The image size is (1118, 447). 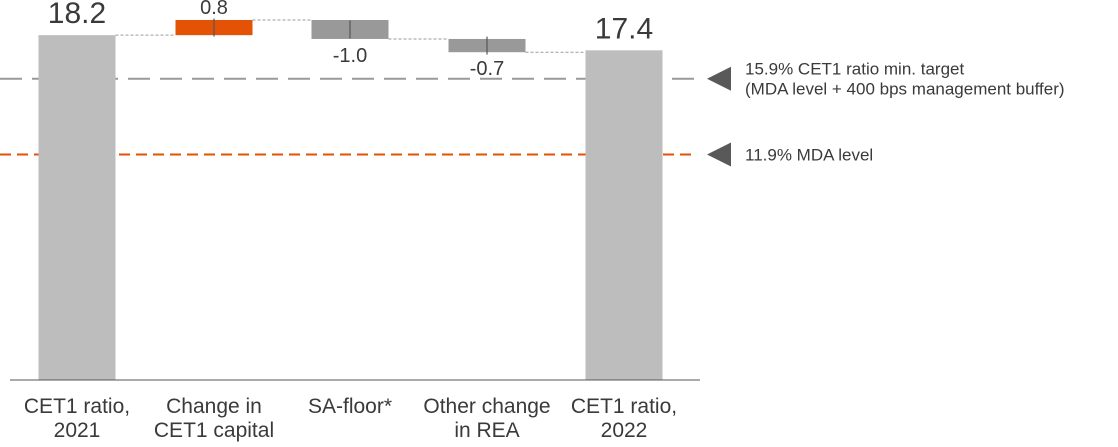 What do you see at coordinates (77, 430) in the screenshot?
I see `category-label-1-line-2: 2021` at bounding box center [77, 430].